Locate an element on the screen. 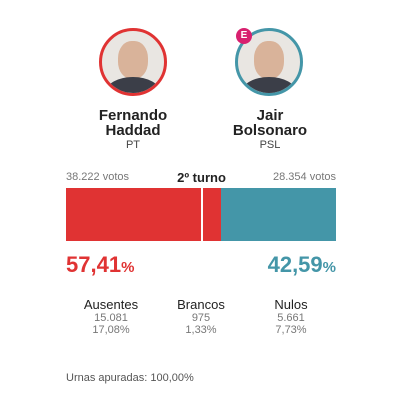 Image resolution: width=403 pixels, height=401 pixels. votes: 38.222 votos is located at coordinates (97, 177).